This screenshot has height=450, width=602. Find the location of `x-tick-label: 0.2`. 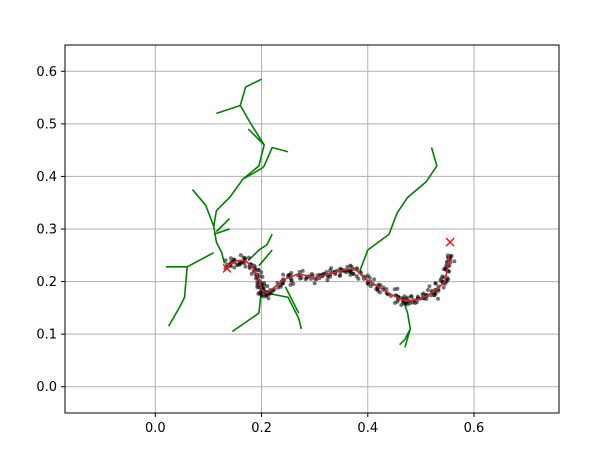

x-tick-label: 0.2 is located at coordinates (261, 428).